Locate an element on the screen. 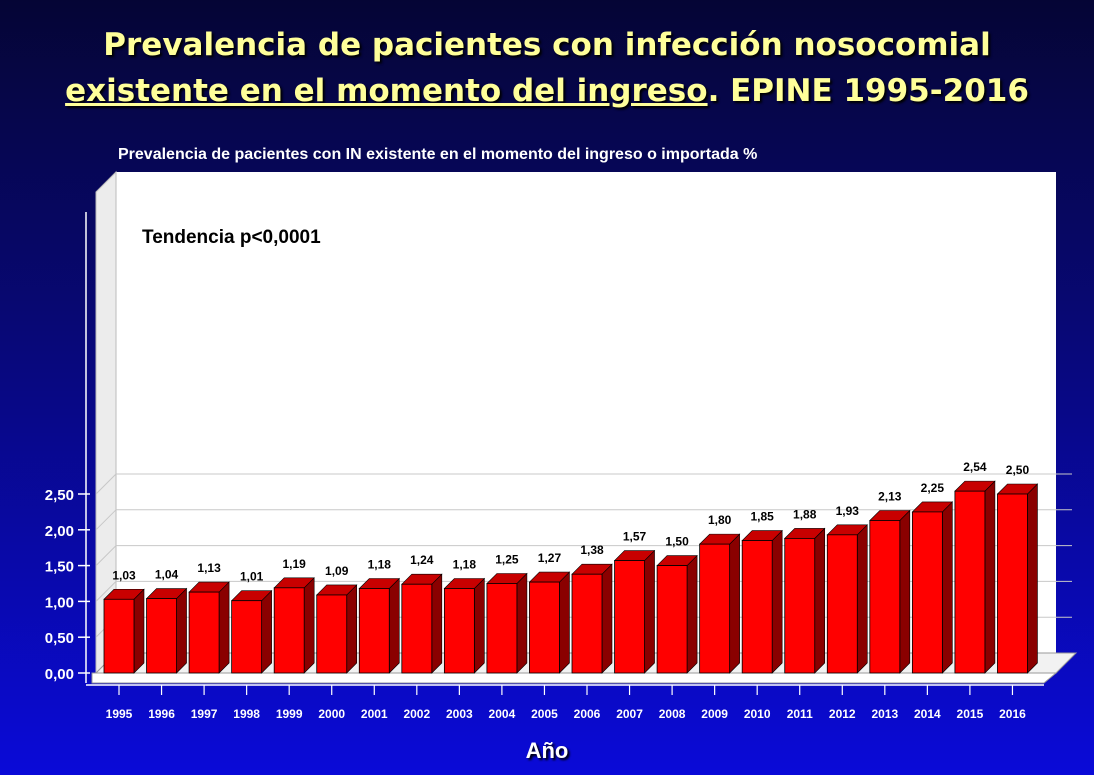 The width and height of the screenshot is (1094, 775). bar-value-label: 1,13 is located at coordinates (209, 568).